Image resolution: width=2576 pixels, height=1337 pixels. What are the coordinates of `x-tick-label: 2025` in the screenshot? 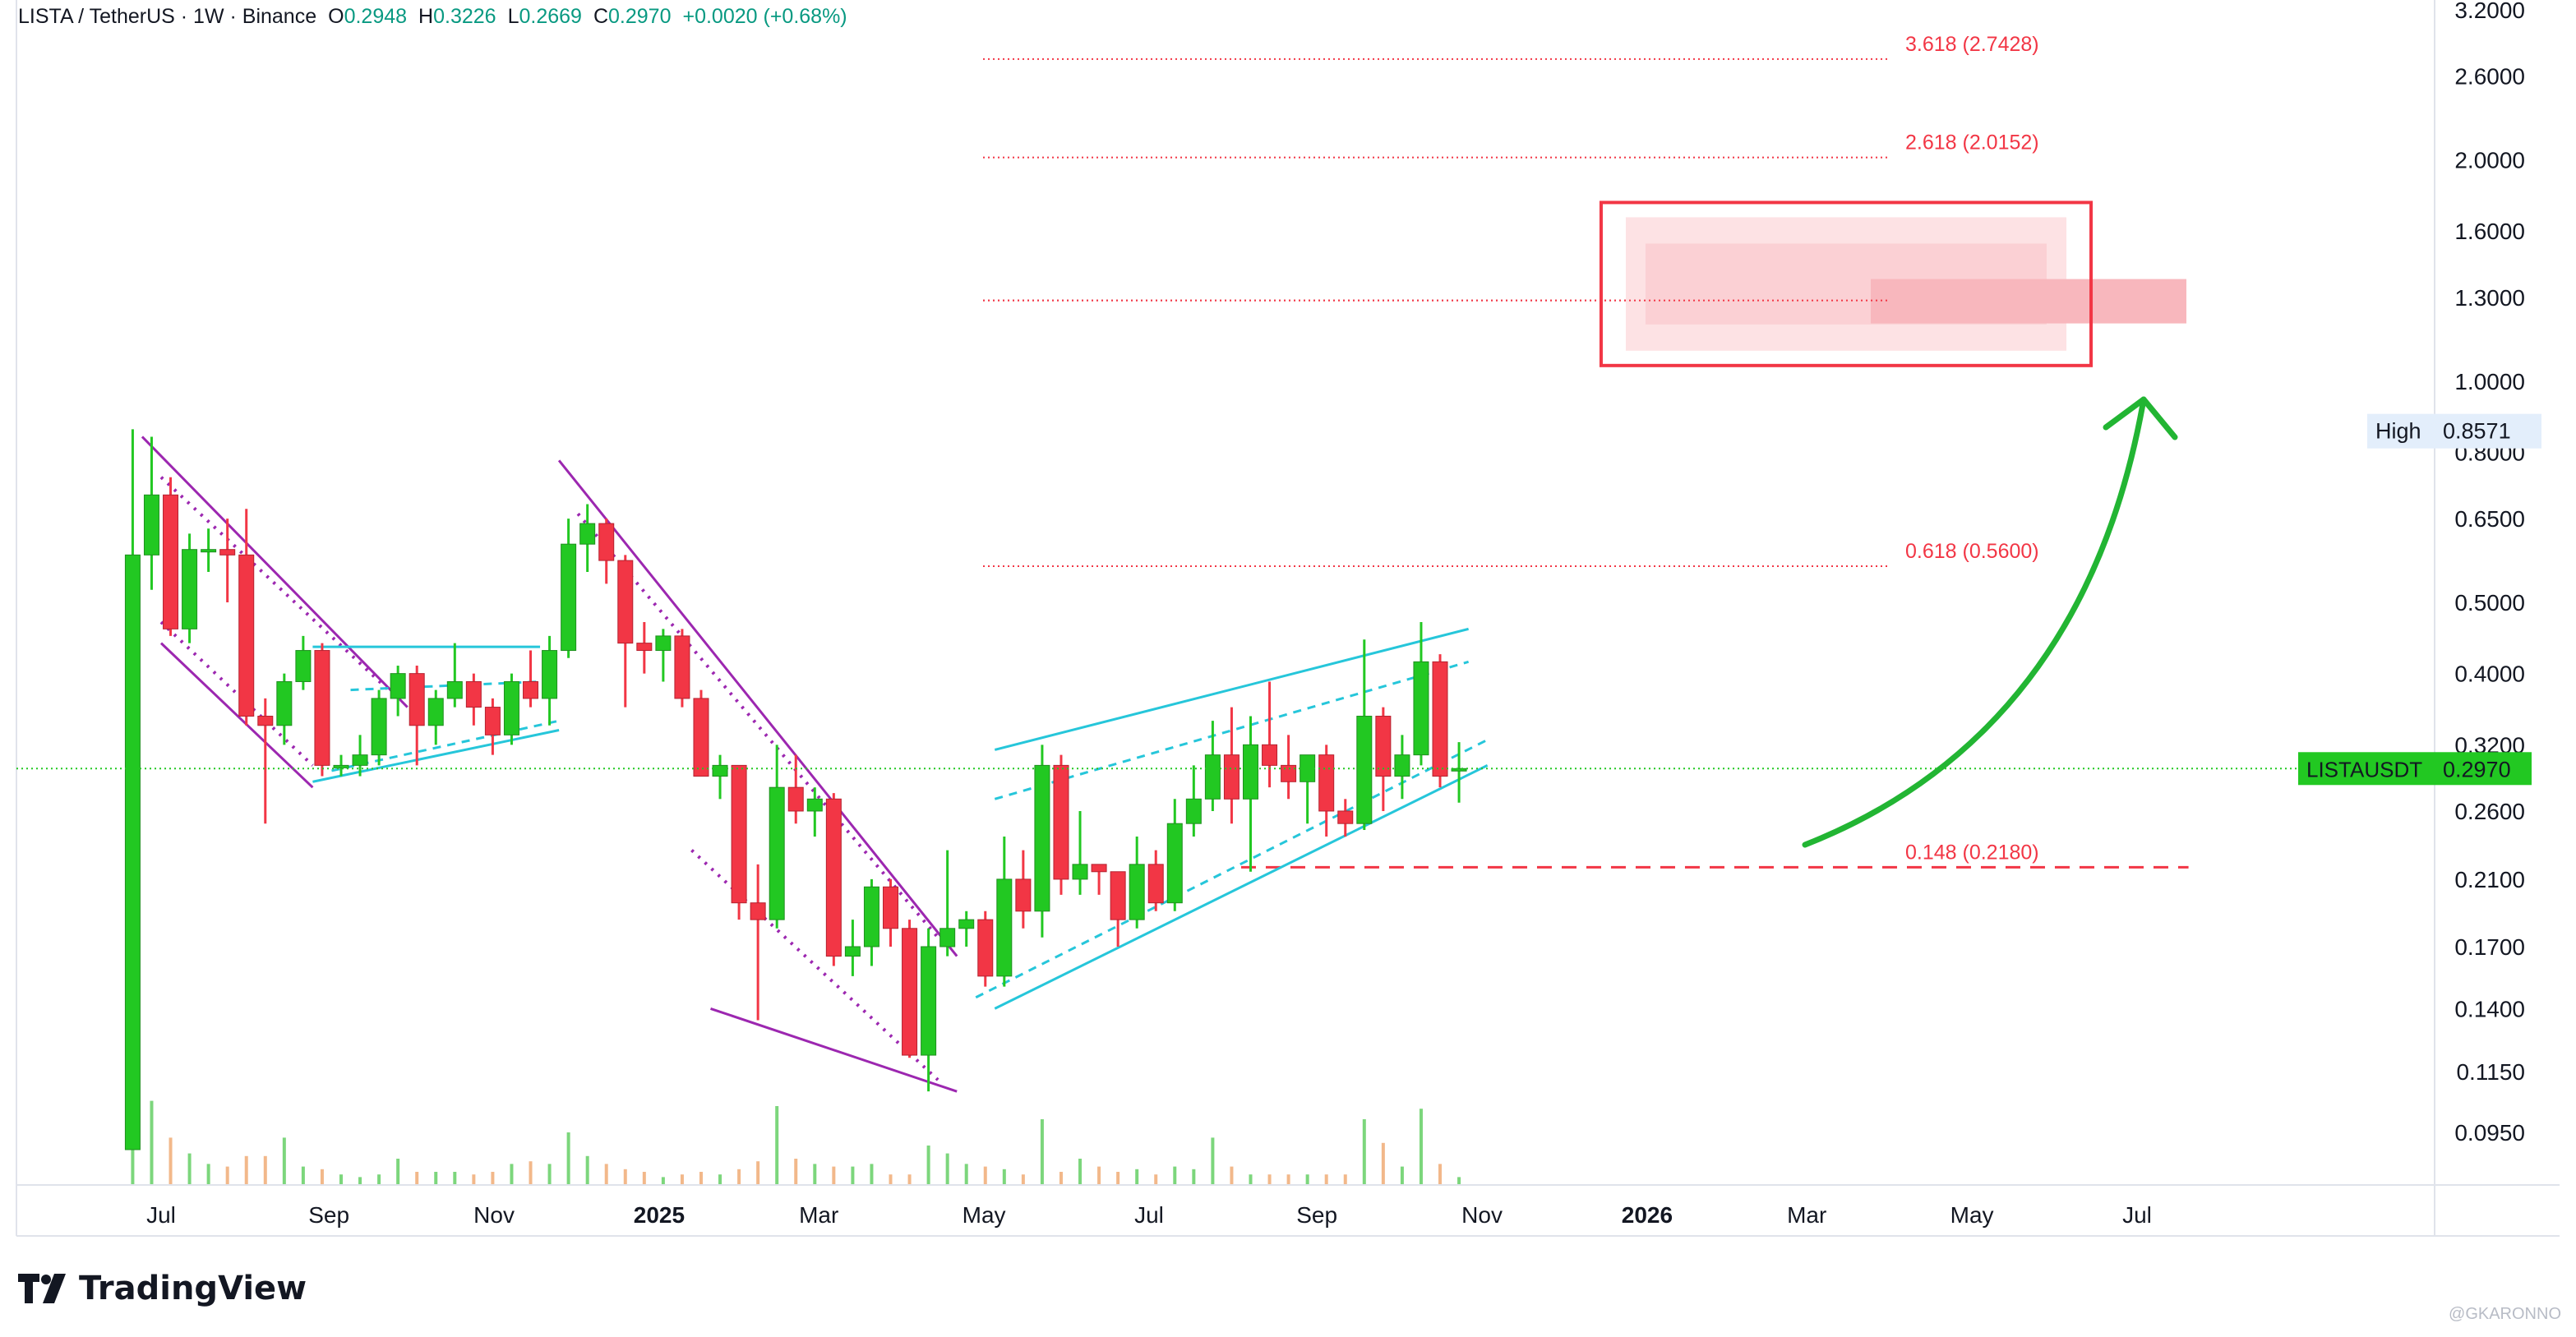 It's located at (660, 1215).